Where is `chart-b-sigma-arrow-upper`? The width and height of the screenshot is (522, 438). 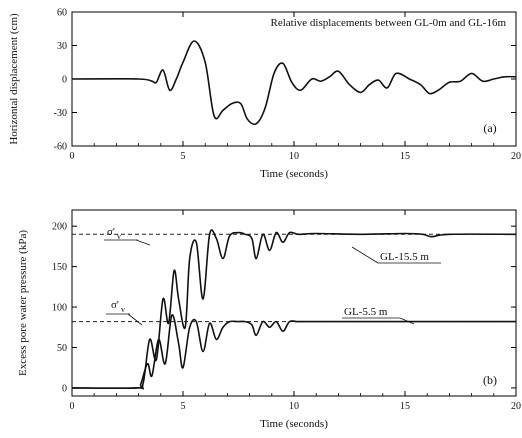 chart-b-sigma-arrow-upper is located at coordinates (143, 242).